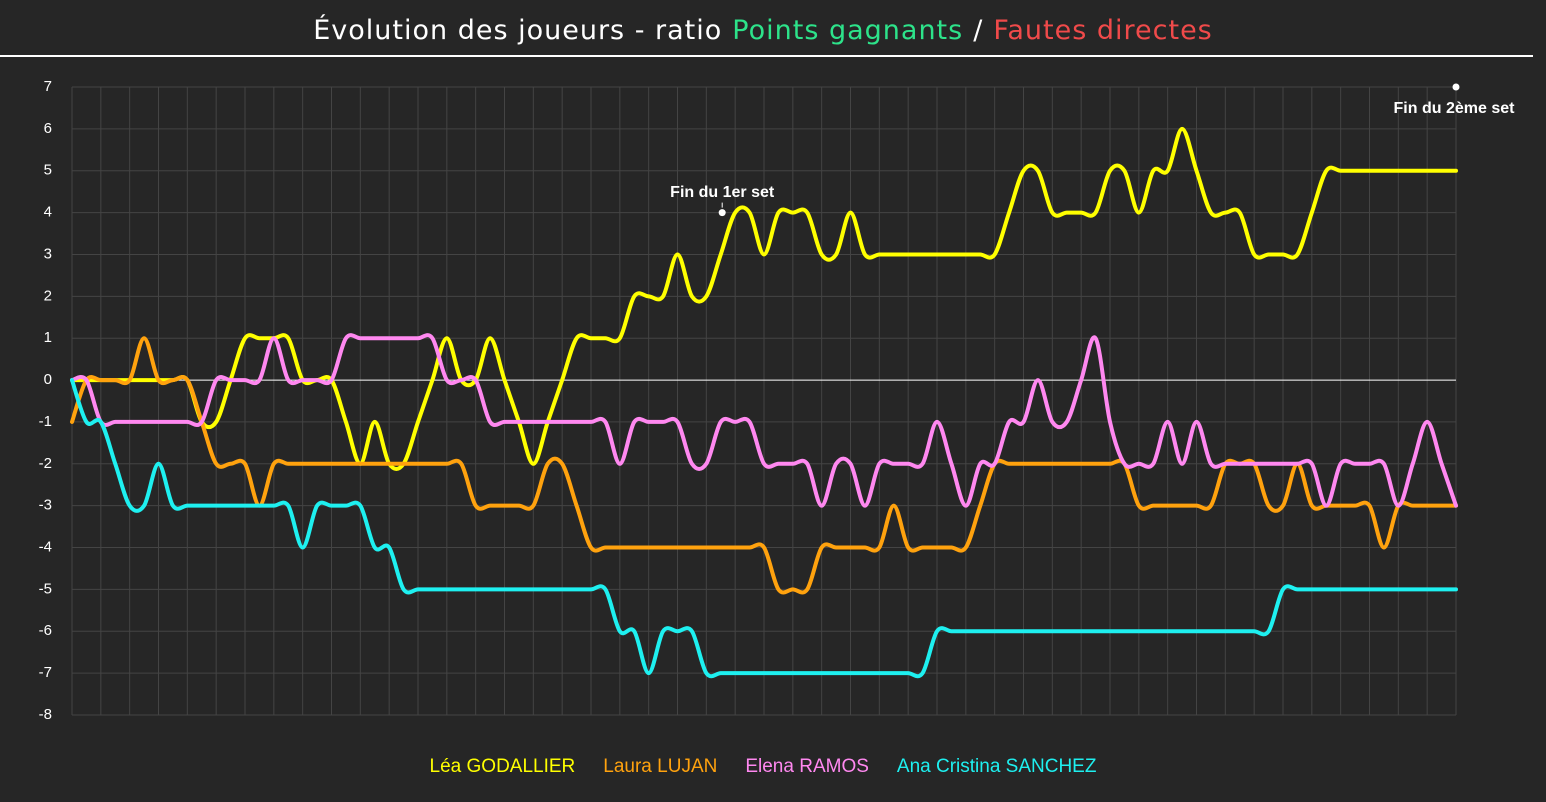 The height and width of the screenshot is (802, 1546). What do you see at coordinates (48, 295) in the screenshot?
I see `y-tick-label: 2` at bounding box center [48, 295].